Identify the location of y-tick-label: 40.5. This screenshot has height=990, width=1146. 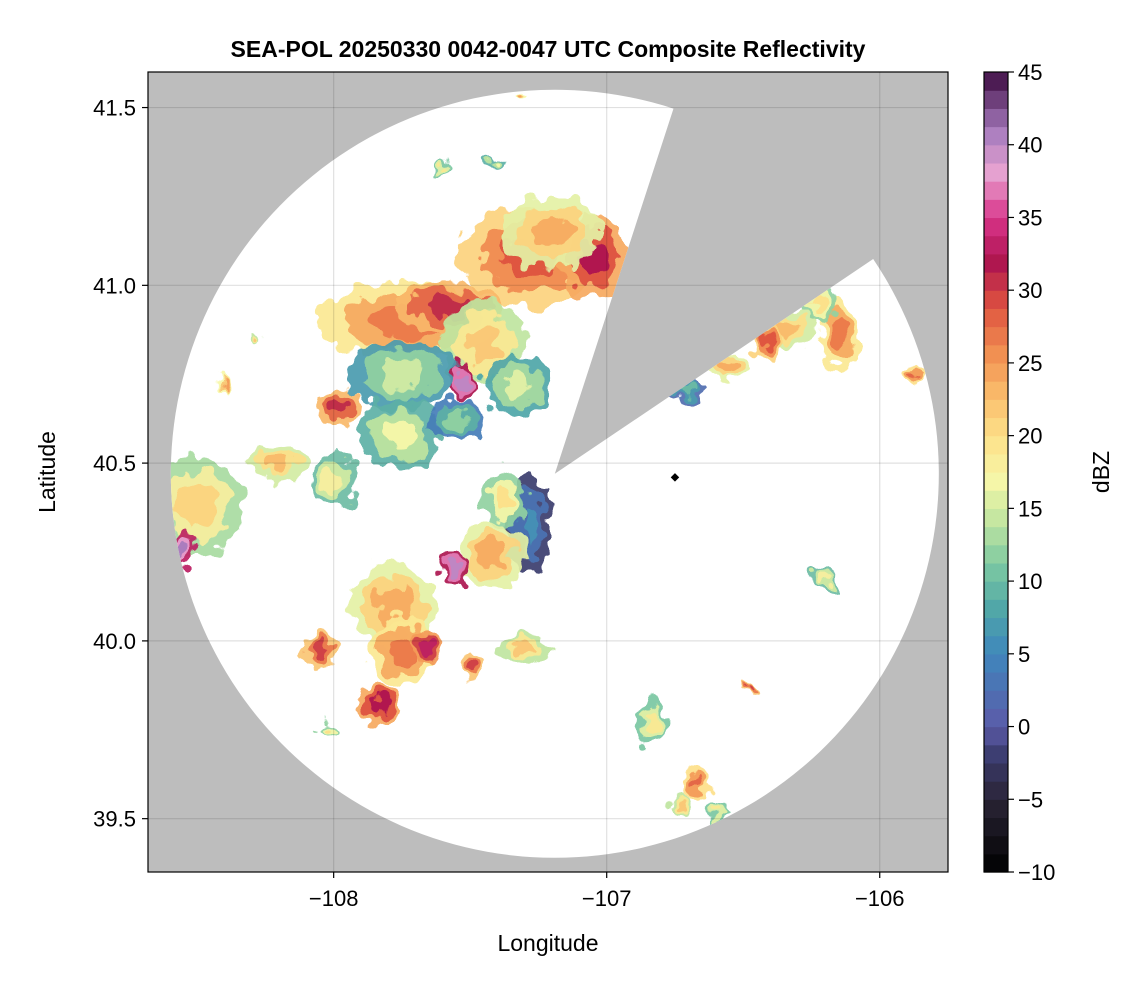
(114, 463).